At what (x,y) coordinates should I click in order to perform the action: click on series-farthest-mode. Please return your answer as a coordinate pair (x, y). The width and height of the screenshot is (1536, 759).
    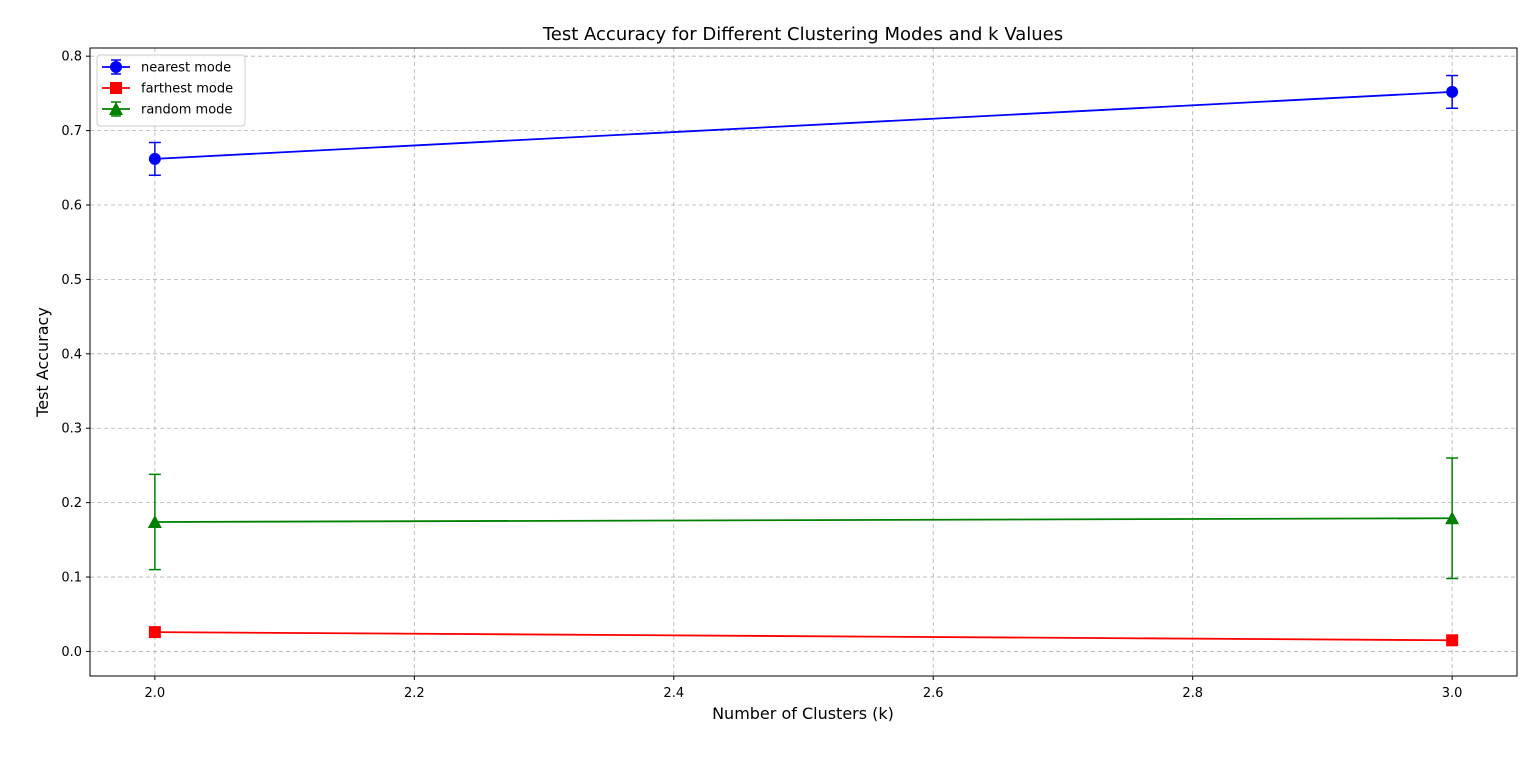
    Looking at the image, I should click on (803, 636).